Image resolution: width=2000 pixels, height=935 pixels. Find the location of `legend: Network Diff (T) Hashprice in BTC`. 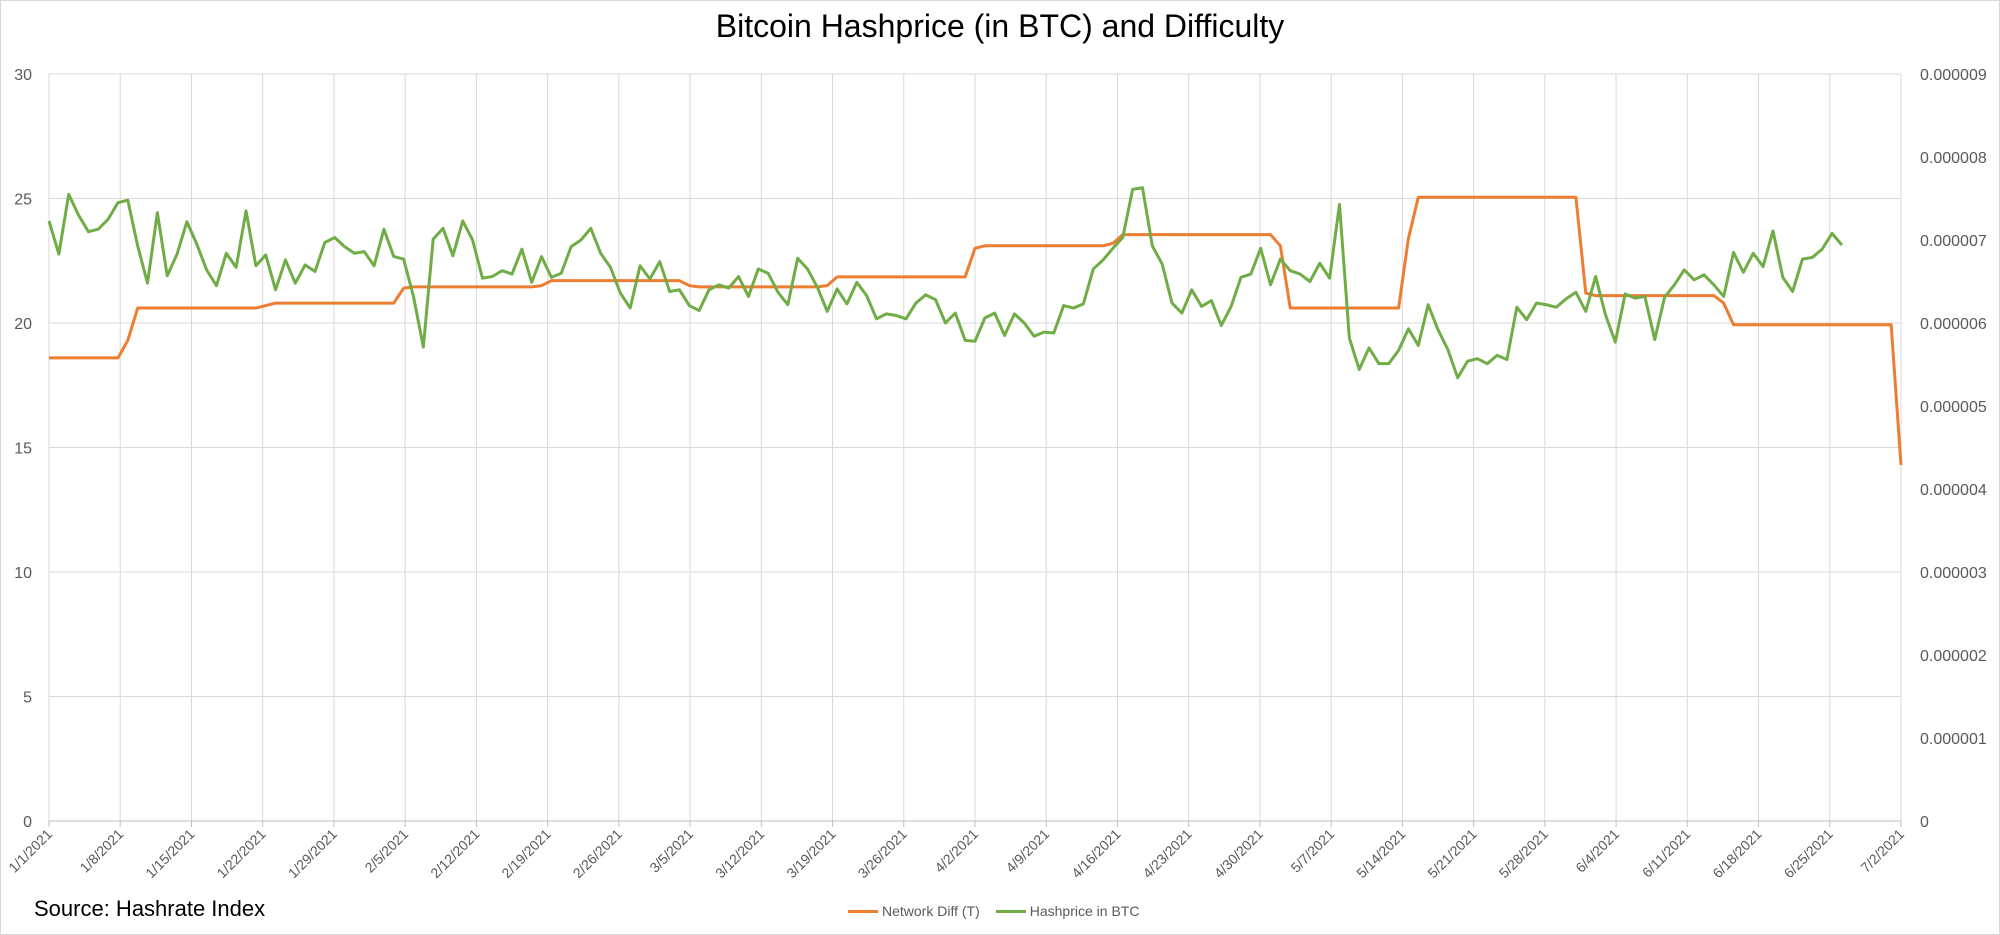

legend: Network Diff (T) Hashprice in BTC is located at coordinates (1001, 911).